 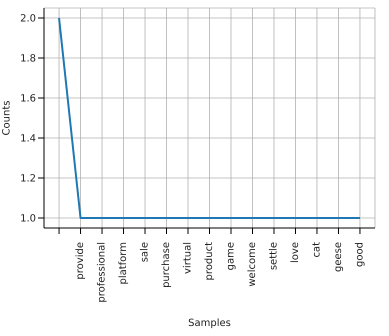 What do you see at coordinates (124, 263) in the screenshot?
I see `x-tick-label: platform` at bounding box center [124, 263].